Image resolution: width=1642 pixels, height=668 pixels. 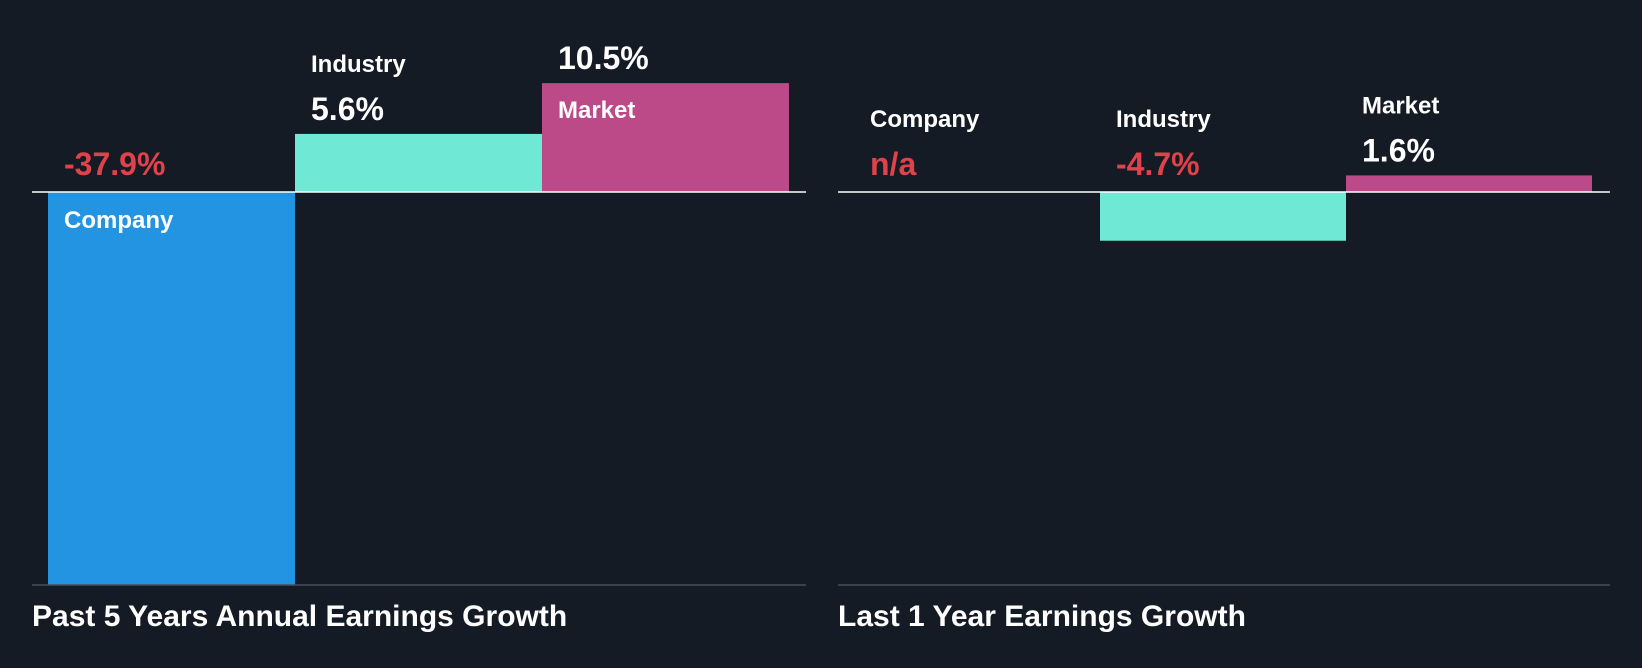 What do you see at coordinates (347, 109) in the screenshot?
I see `industry-value-label: 5.6%` at bounding box center [347, 109].